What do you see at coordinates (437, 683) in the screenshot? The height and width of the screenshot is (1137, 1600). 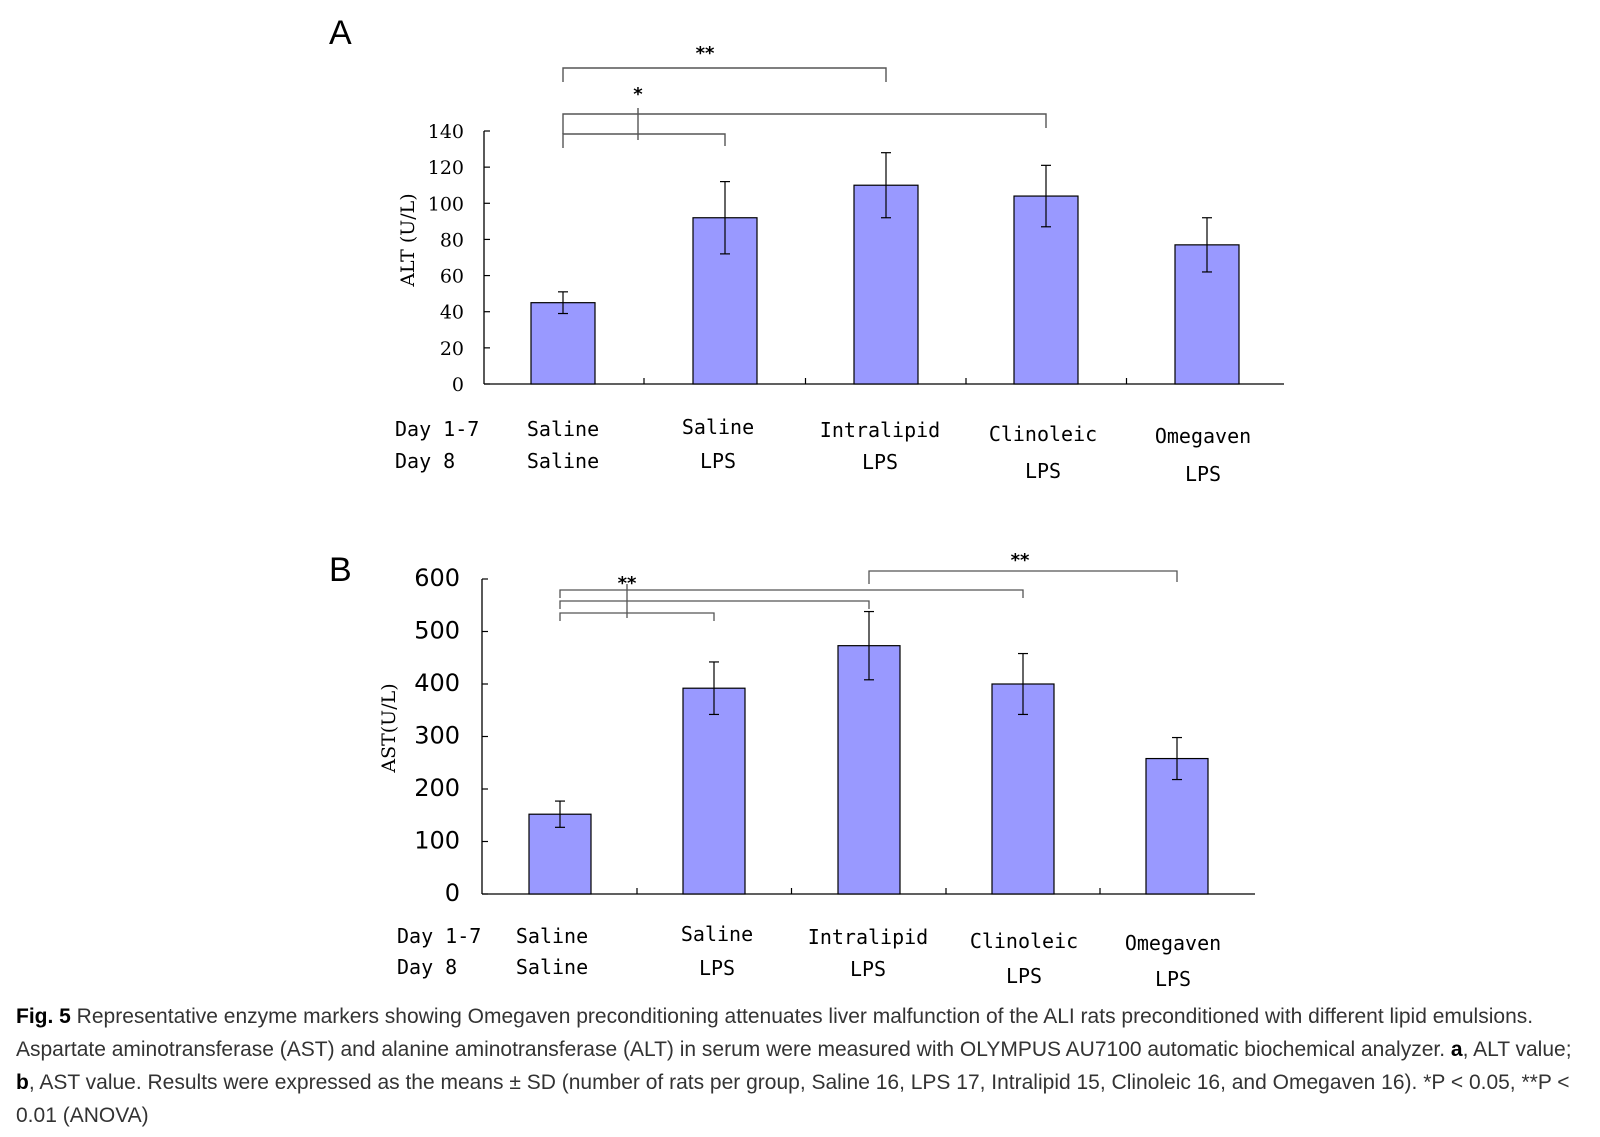 I see `panel-b-y-tick-label: 400` at bounding box center [437, 683].